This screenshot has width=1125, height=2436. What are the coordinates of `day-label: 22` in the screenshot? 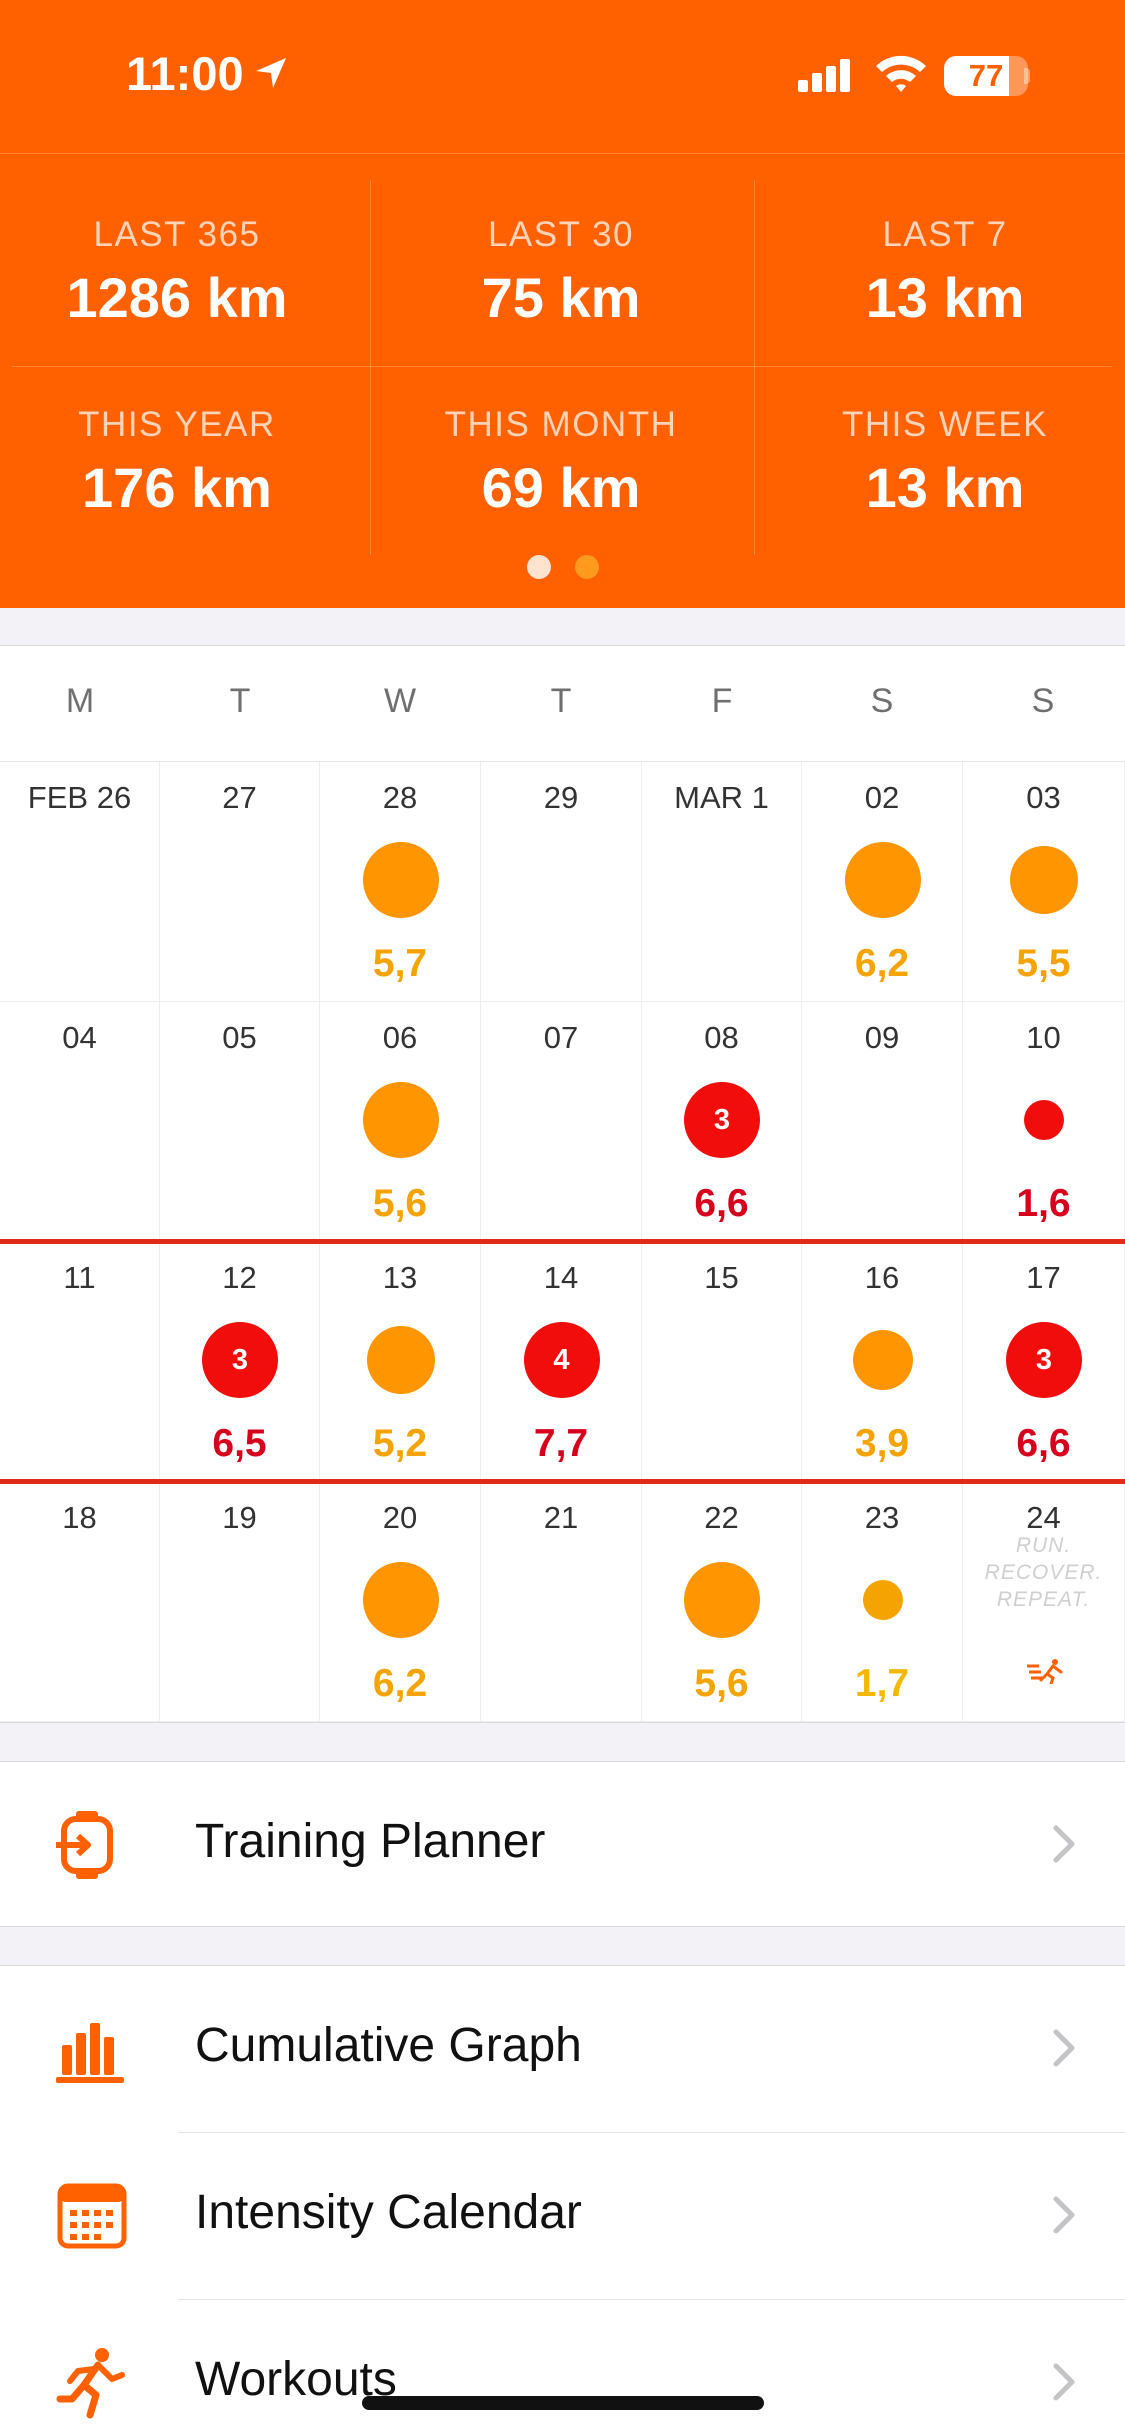 It's located at (721, 1517).